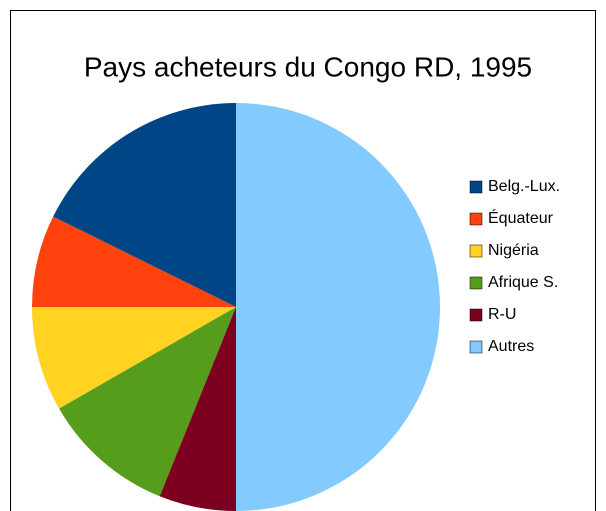 This screenshot has height=511, width=606. I want to click on legend-label: Nigéria, so click(513, 250).